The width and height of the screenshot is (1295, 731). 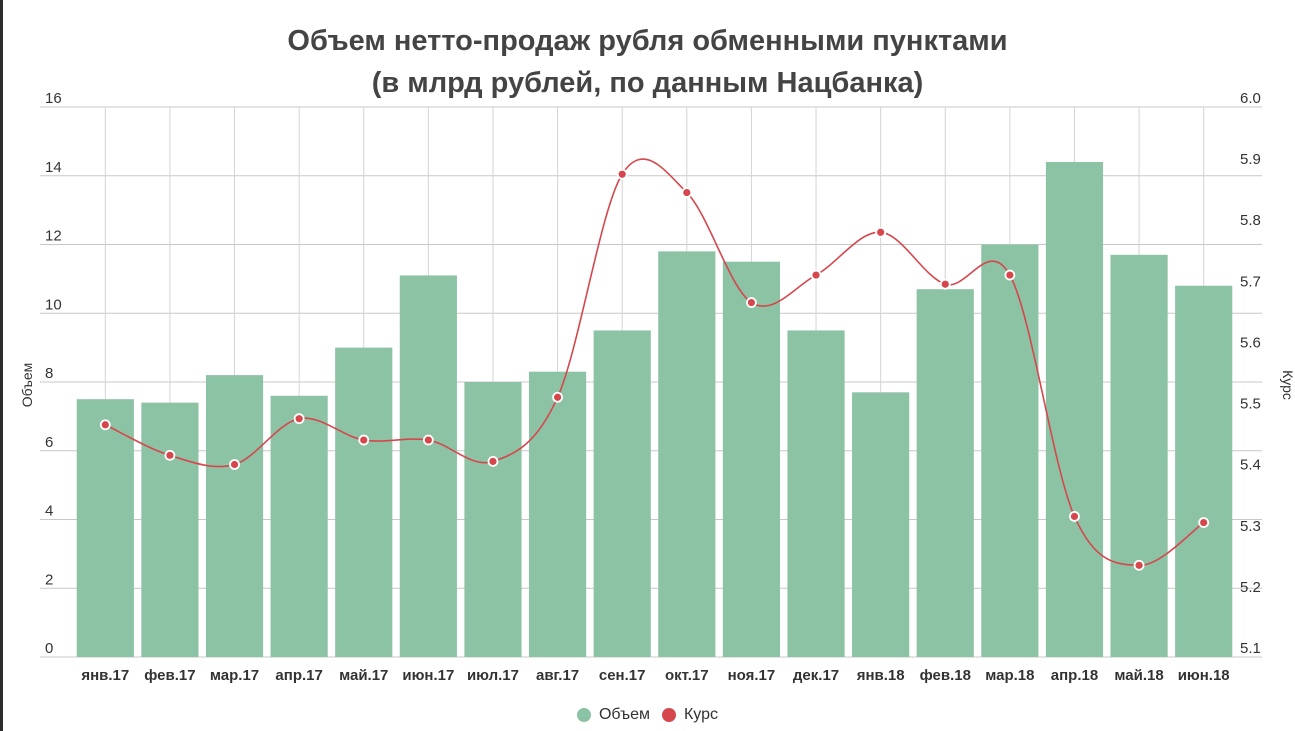 I want to click on y-tick-label: 2, so click(x=49, y=579).